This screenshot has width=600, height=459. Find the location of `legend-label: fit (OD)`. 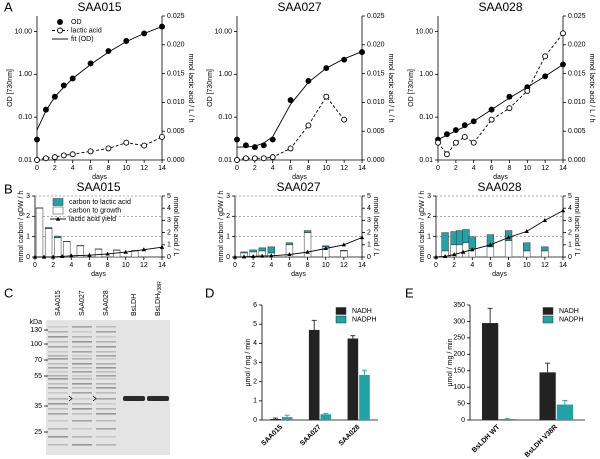

legend-label: fit (OD) is located at coordinates (82, 39).